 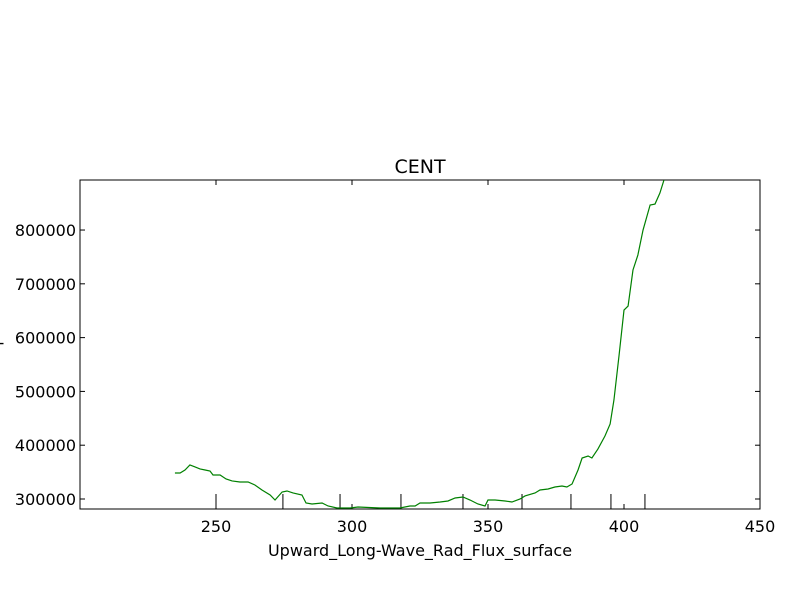 I want to click on y-tick-label: 300000, so click(x=45, y=499).